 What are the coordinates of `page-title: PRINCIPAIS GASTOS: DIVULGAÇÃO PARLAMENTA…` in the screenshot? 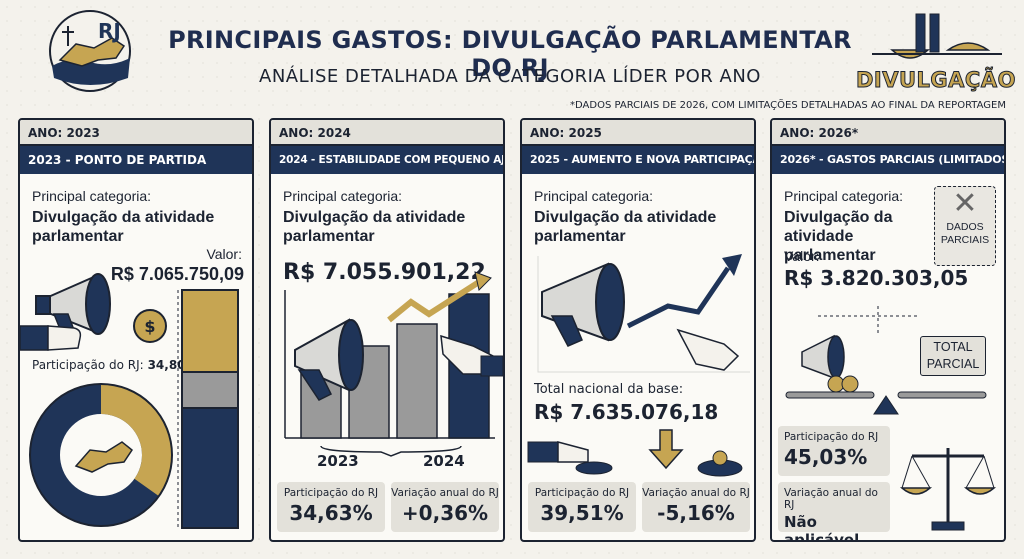 It's located at (510, 54).